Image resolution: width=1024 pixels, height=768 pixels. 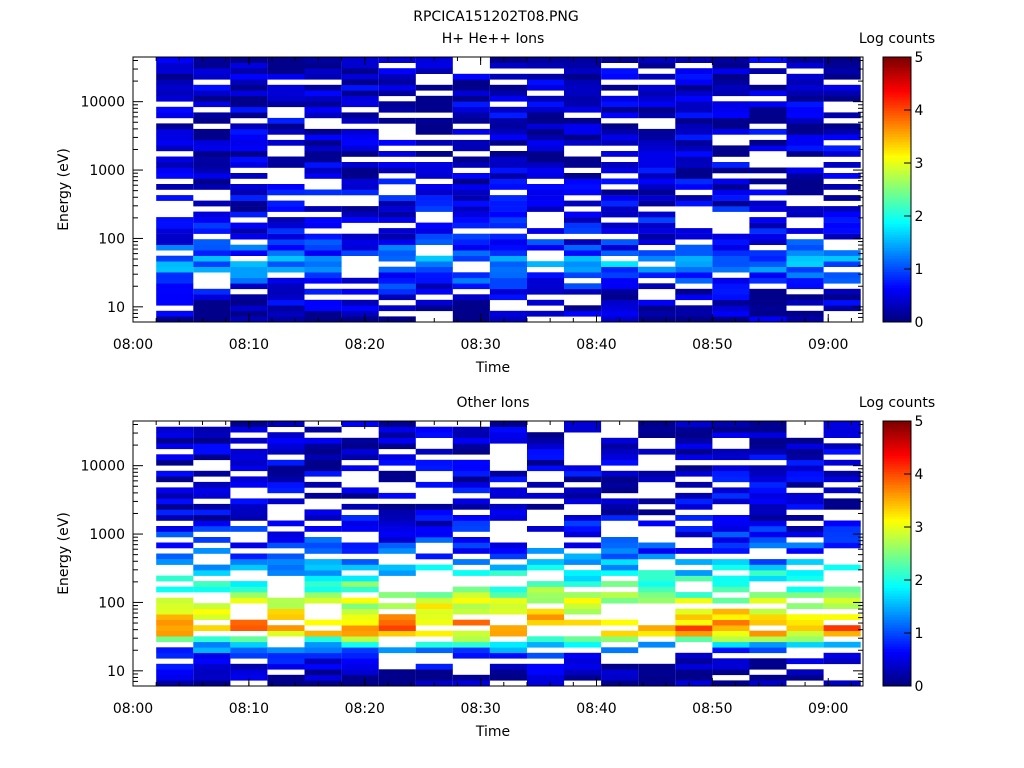 I want to click on x-tick-label: 08:00, so click(x=133, y=709).